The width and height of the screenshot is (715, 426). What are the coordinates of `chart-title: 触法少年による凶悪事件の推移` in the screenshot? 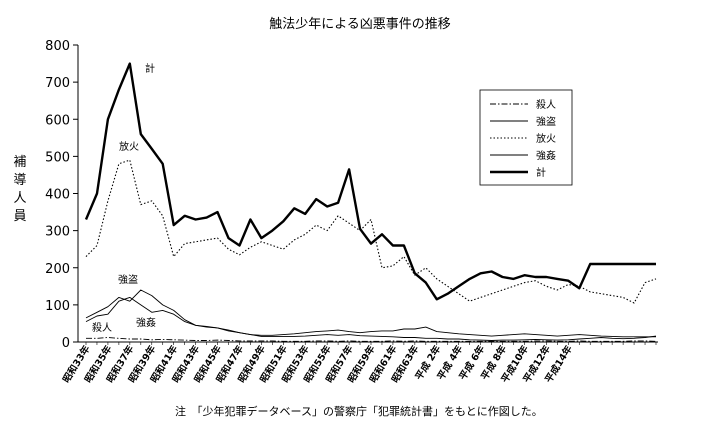 It's located at (360, 24).